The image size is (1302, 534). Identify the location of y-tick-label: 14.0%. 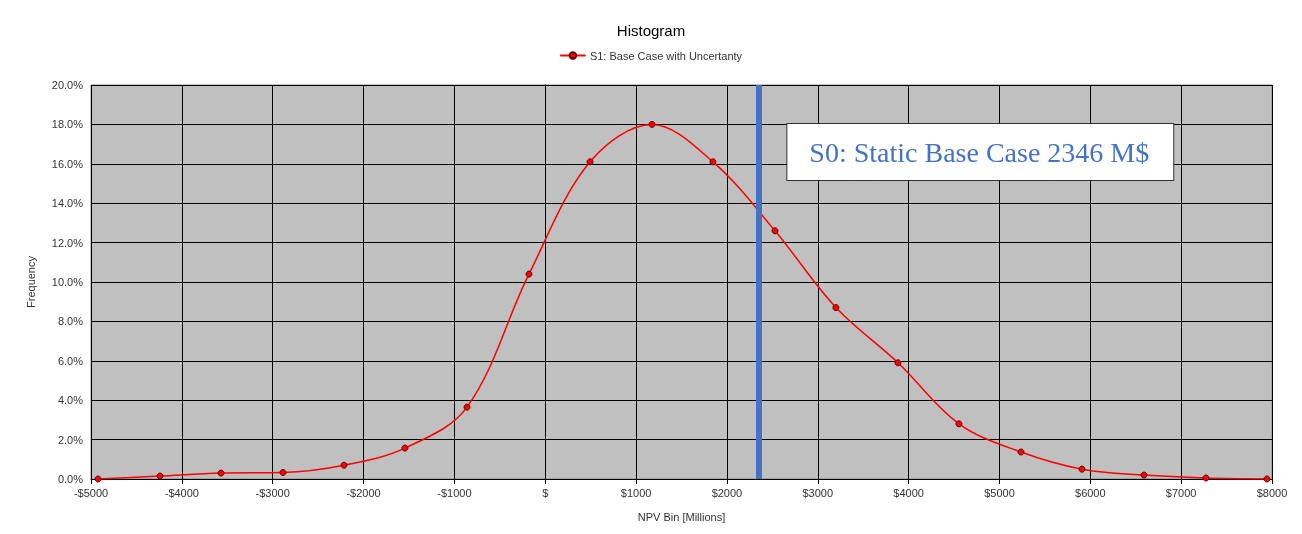
(67, 203).